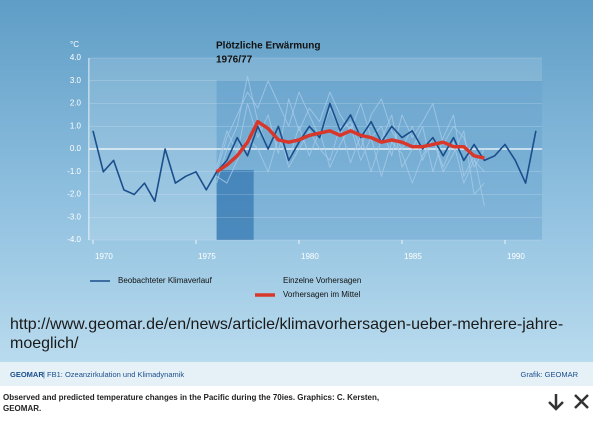 This screenshot has width=593, height=433. I want to click on highlight-period, so click(235, 205).